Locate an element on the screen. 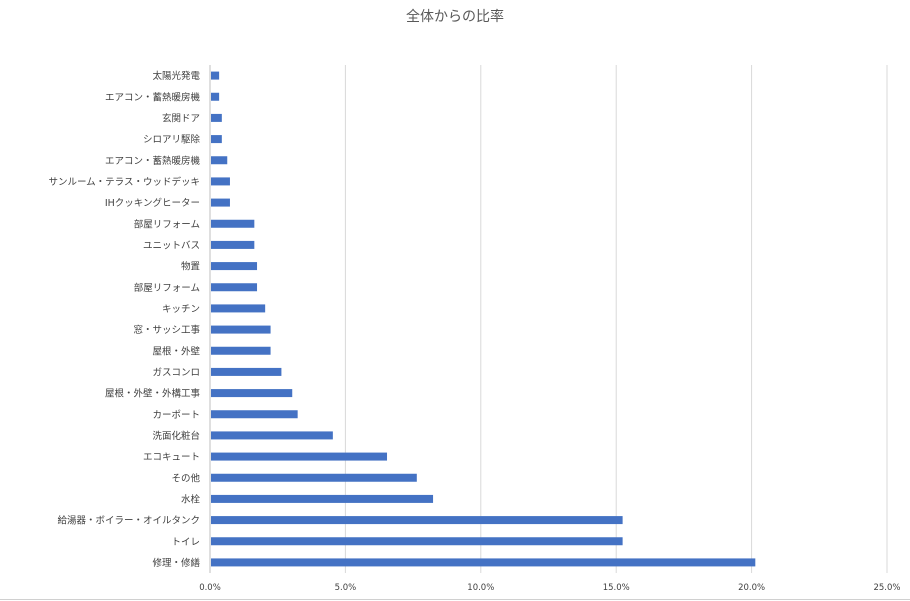  category-label: IHクッキングヒーター is located at coordinates (152, 203).